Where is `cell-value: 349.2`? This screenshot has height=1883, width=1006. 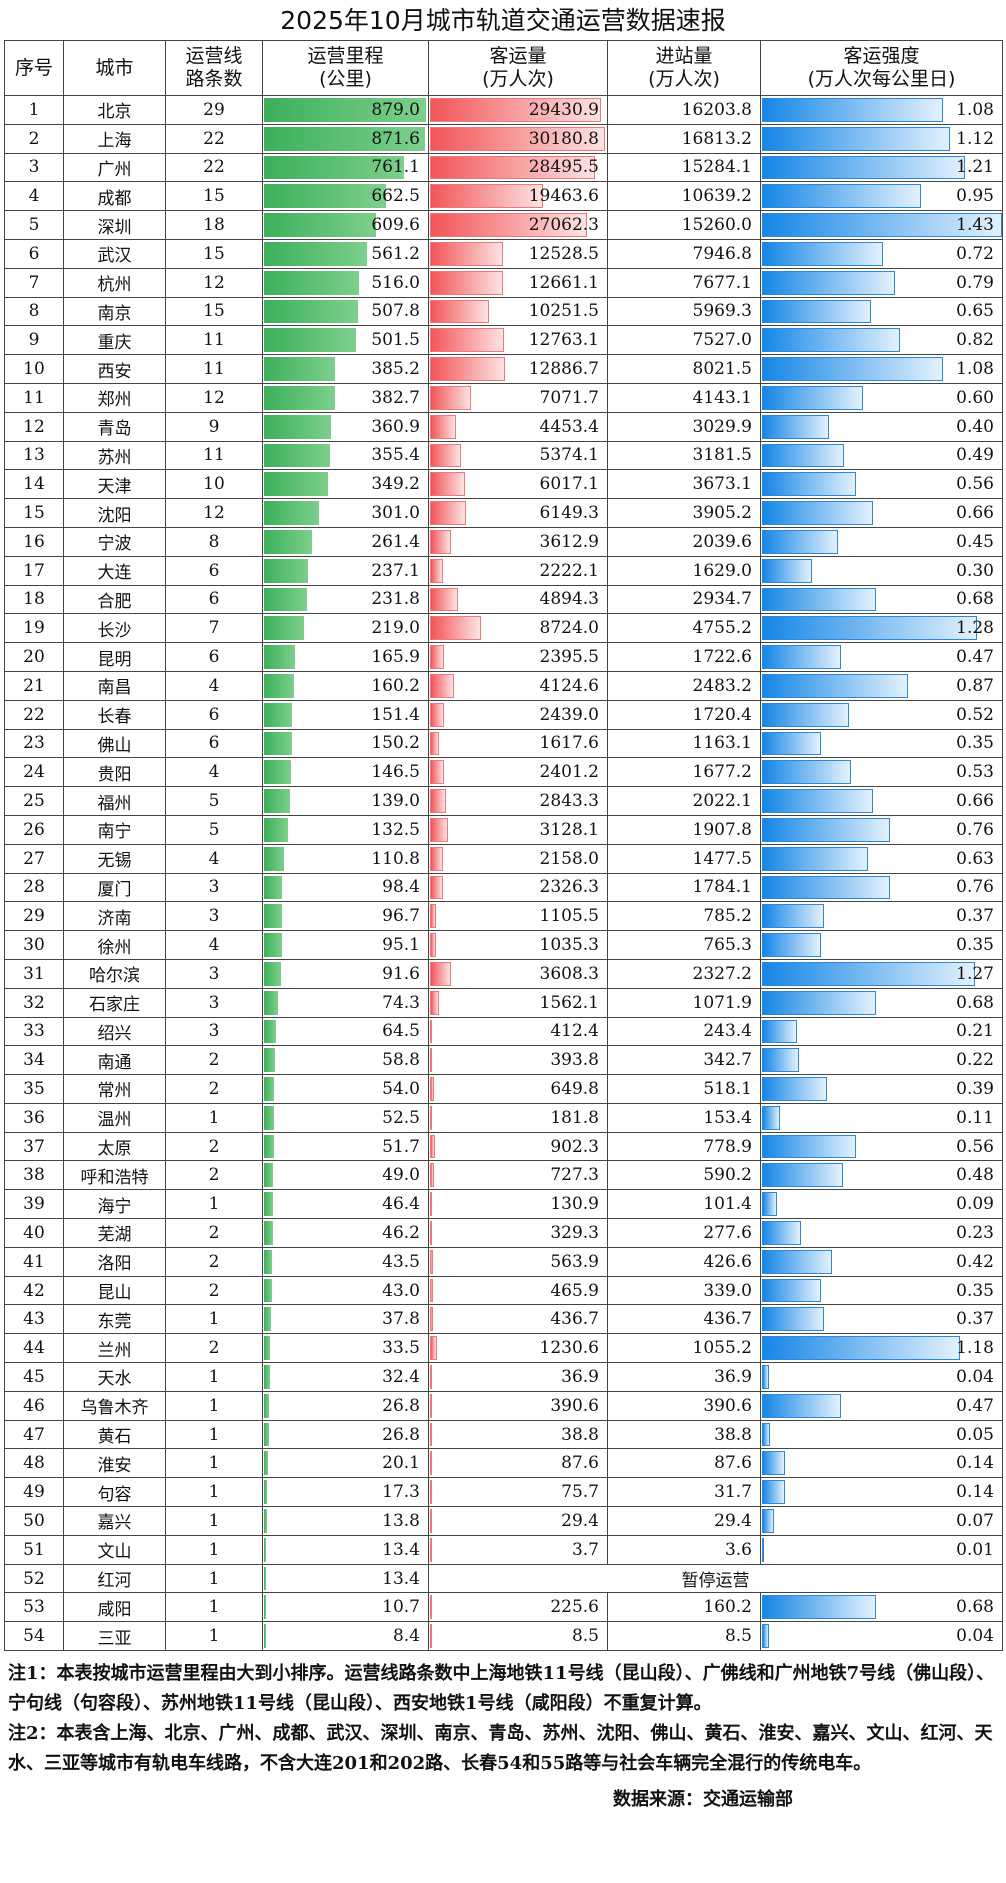 cell-value: 349.2 is located at coordinates (395, 484).